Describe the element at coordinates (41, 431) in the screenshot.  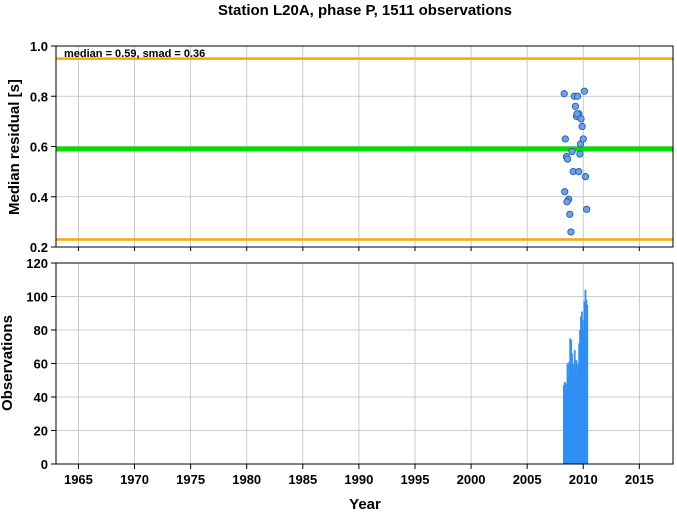
I see `bottom-y-tick-label: 20` at that location.